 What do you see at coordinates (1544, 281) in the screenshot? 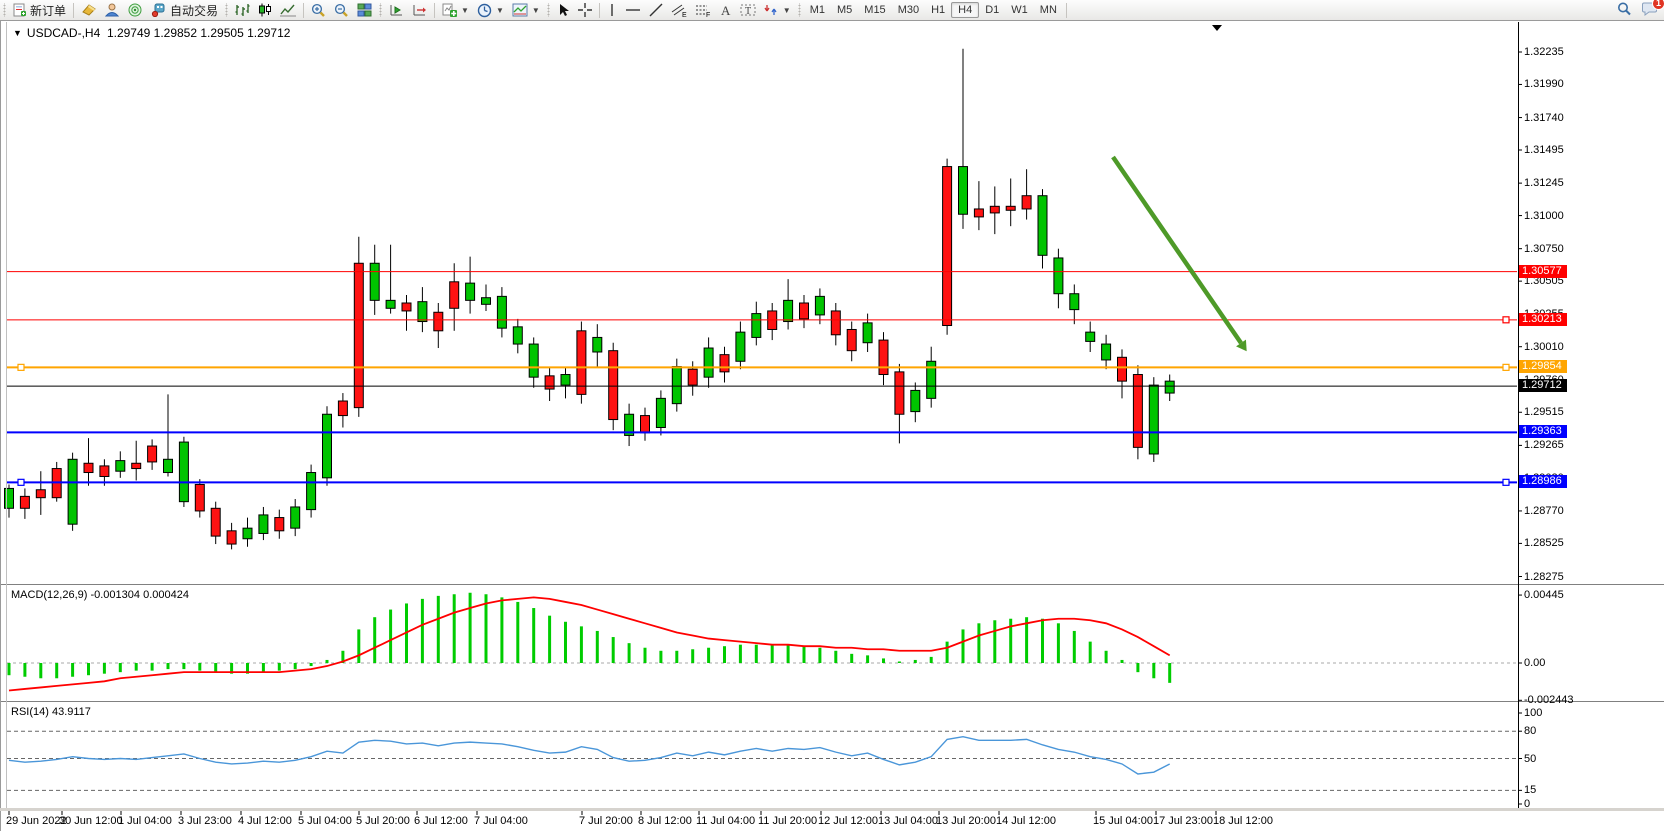
I see `price-axis-tick: 1.30505` at bounding box center [1544, 281].